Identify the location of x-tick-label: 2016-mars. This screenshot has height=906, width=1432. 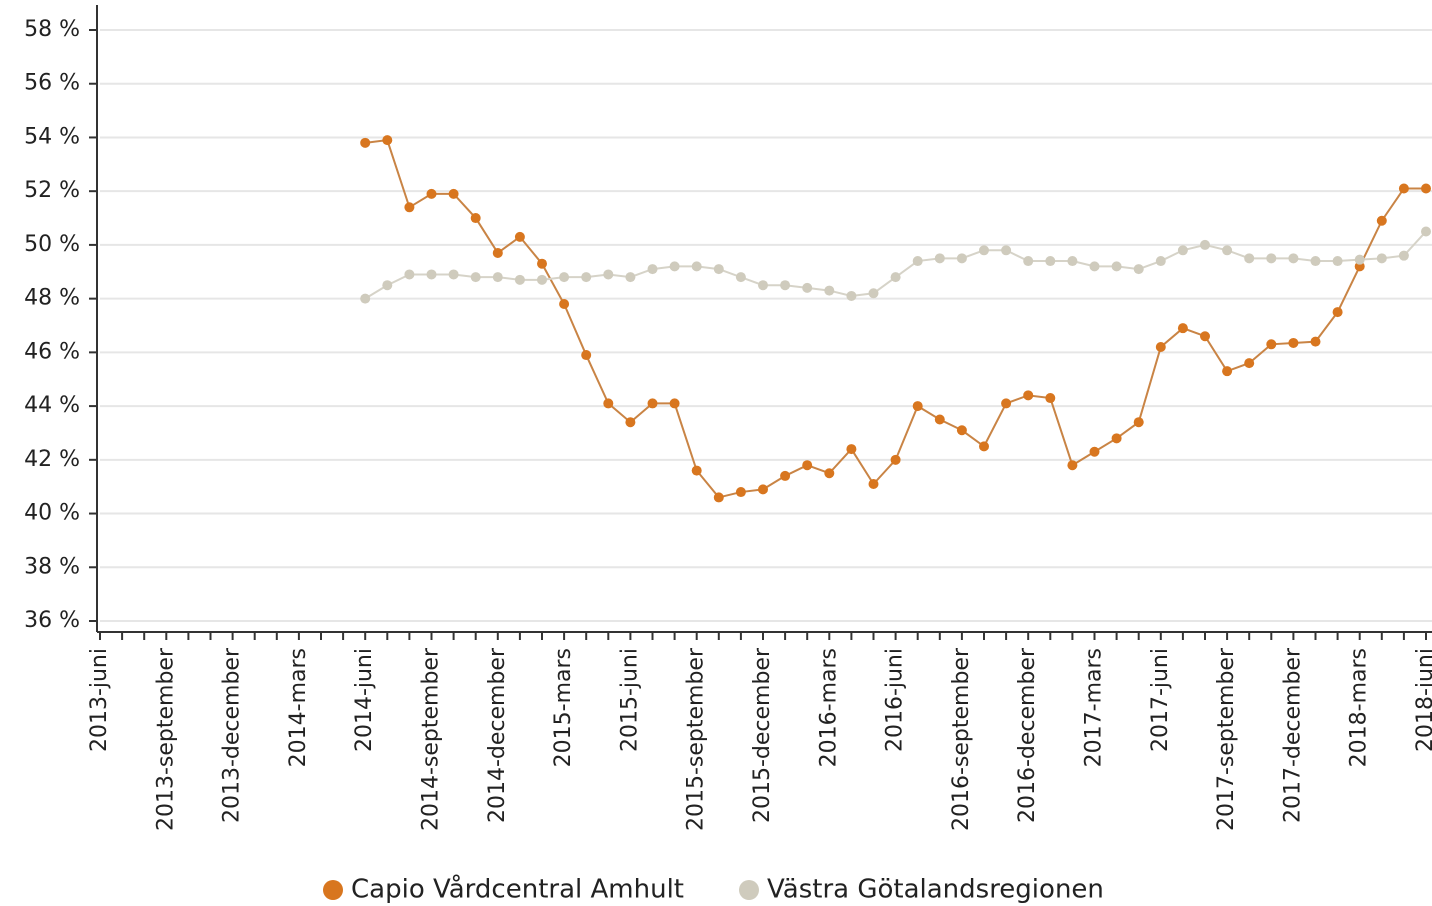
(828, 707).